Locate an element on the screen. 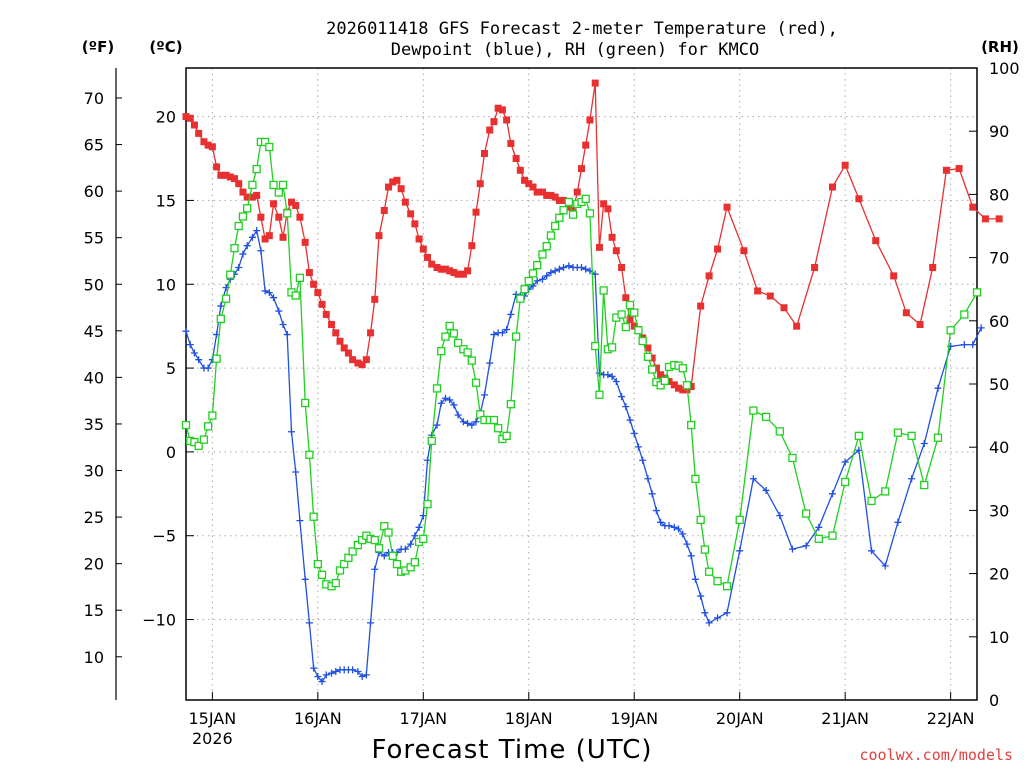  rh-tick-label: 20 is located at coordinates (999, 574).